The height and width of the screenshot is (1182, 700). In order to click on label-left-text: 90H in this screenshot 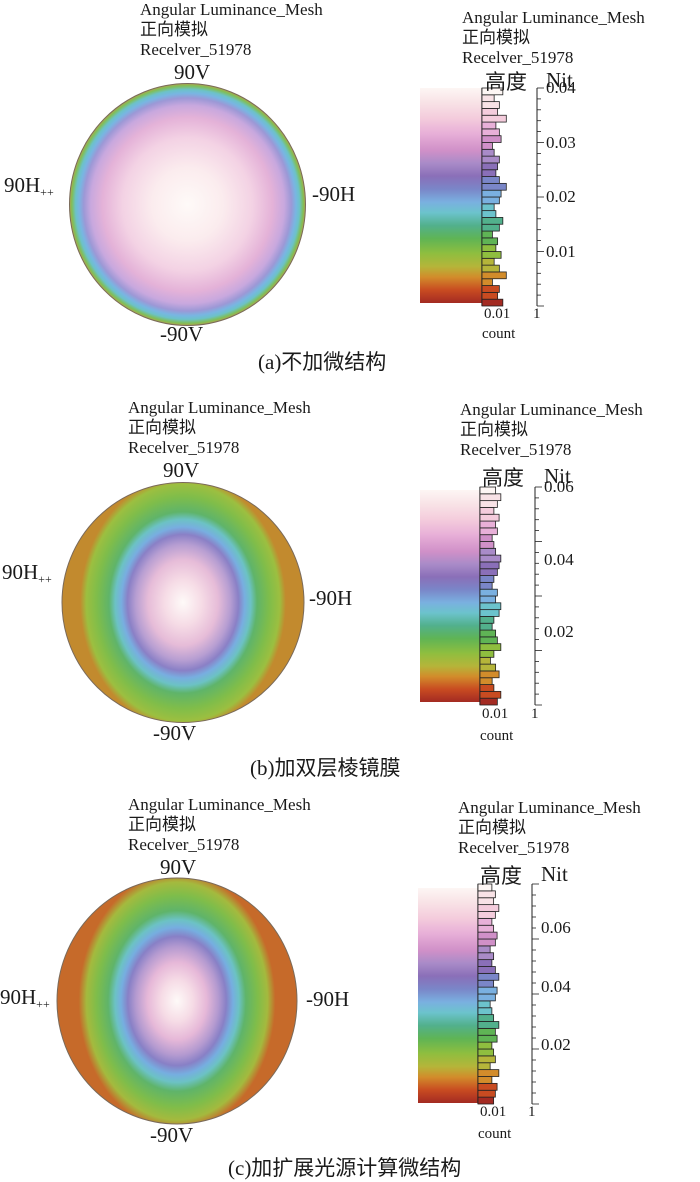, I will do `click(18, 997)`.